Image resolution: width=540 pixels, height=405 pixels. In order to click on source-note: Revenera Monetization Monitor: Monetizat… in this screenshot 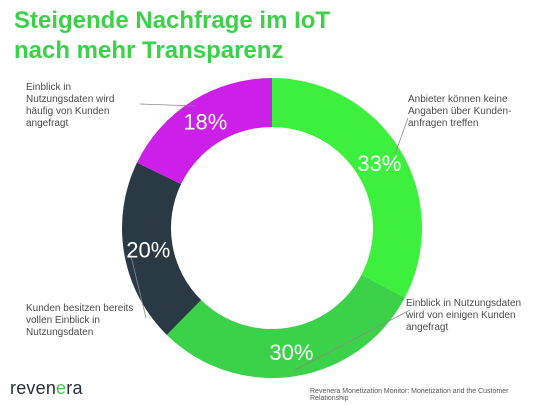, I will do `click(409, 395)`.